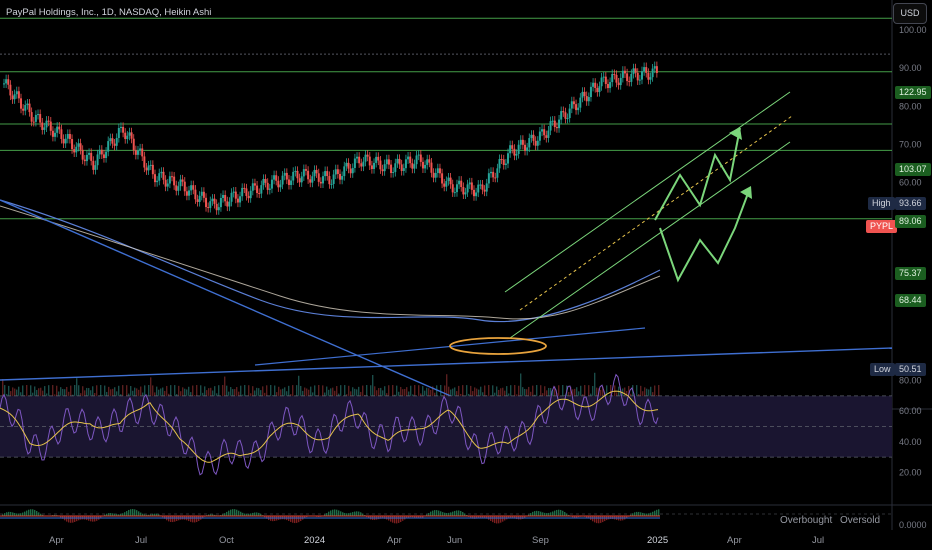 The image size is (932, 550). I want to click on projection-upper, so click(697, 174).